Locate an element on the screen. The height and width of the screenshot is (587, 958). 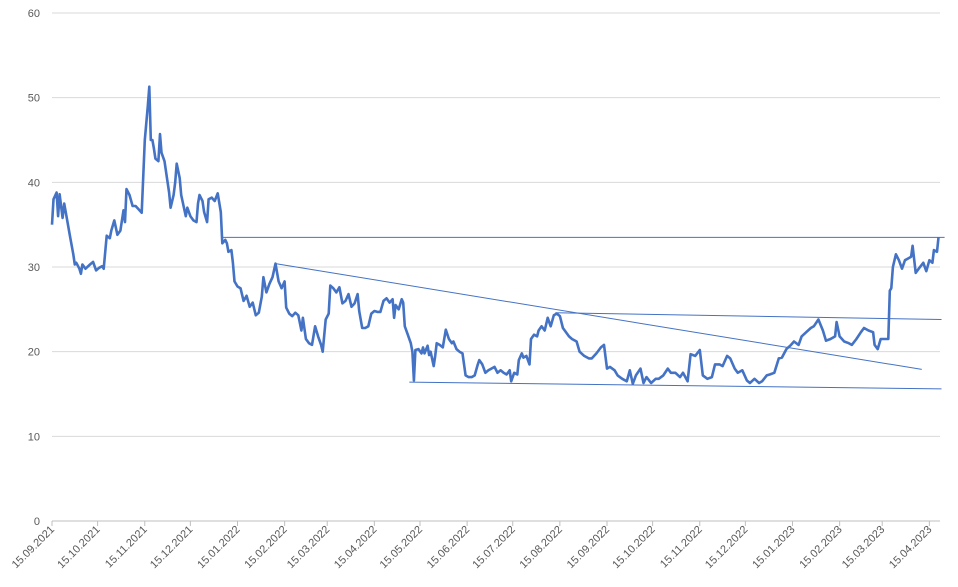
x-tick-label: 15.03.2022 is located at coordinates (308, 547).